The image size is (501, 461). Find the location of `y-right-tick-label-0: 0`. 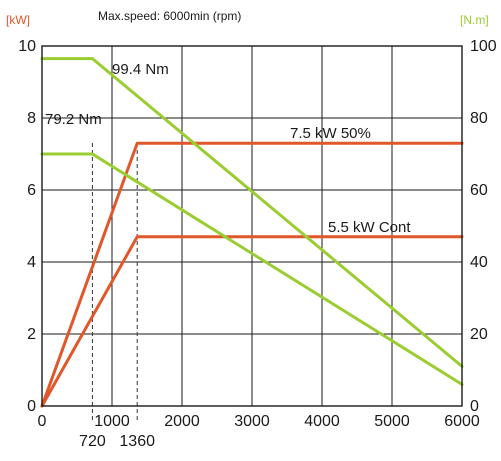

y-right-tick-label-0: 0 is located at coordinates (474, 406).